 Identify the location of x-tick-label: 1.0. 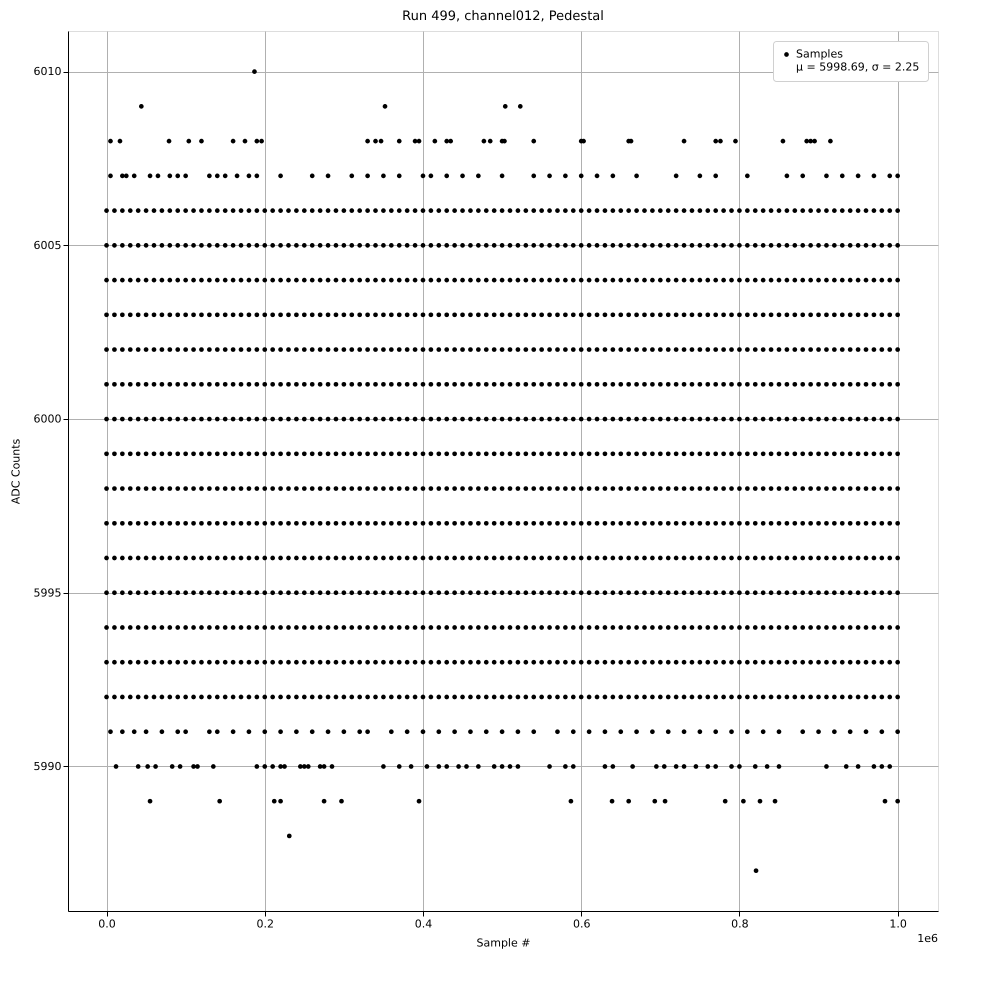
(898, 924).